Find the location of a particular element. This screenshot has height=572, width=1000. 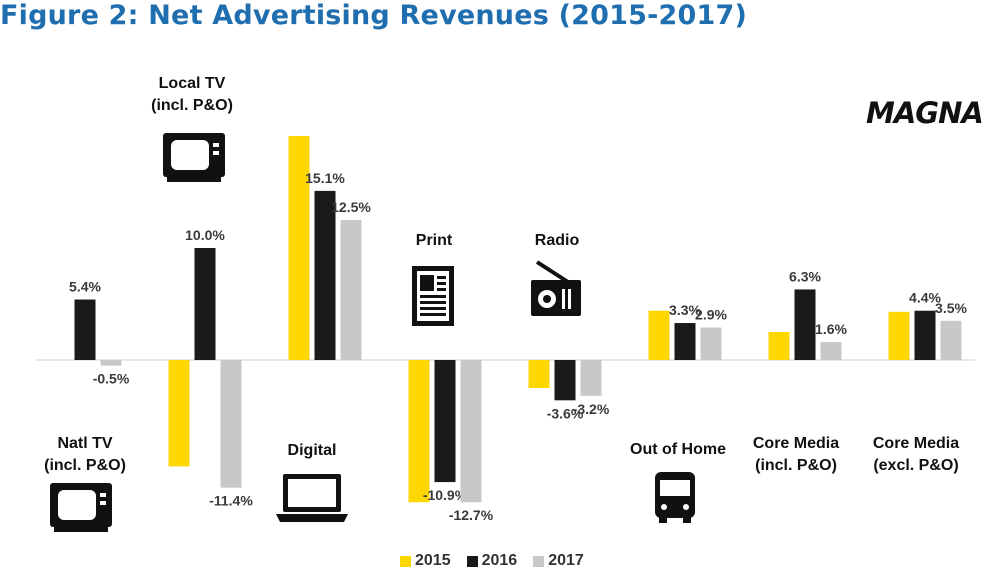

category-label-5: Out of Home is located at coordinates (678, 449).